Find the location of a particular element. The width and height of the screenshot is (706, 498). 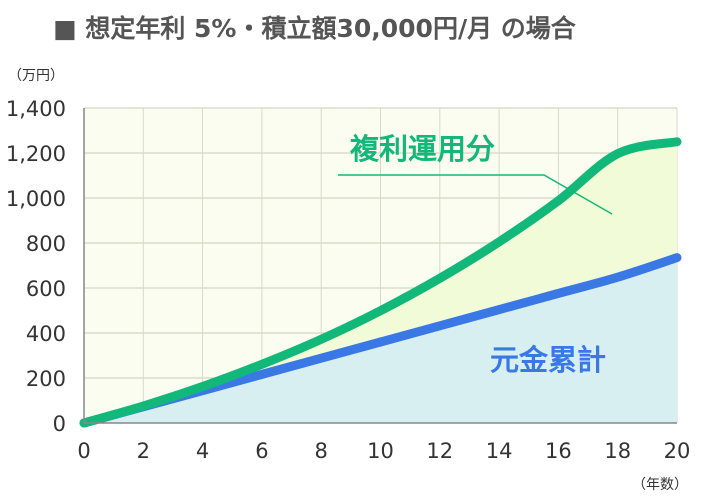

x-tick-label: 4 is located at coordinates (202, 451).